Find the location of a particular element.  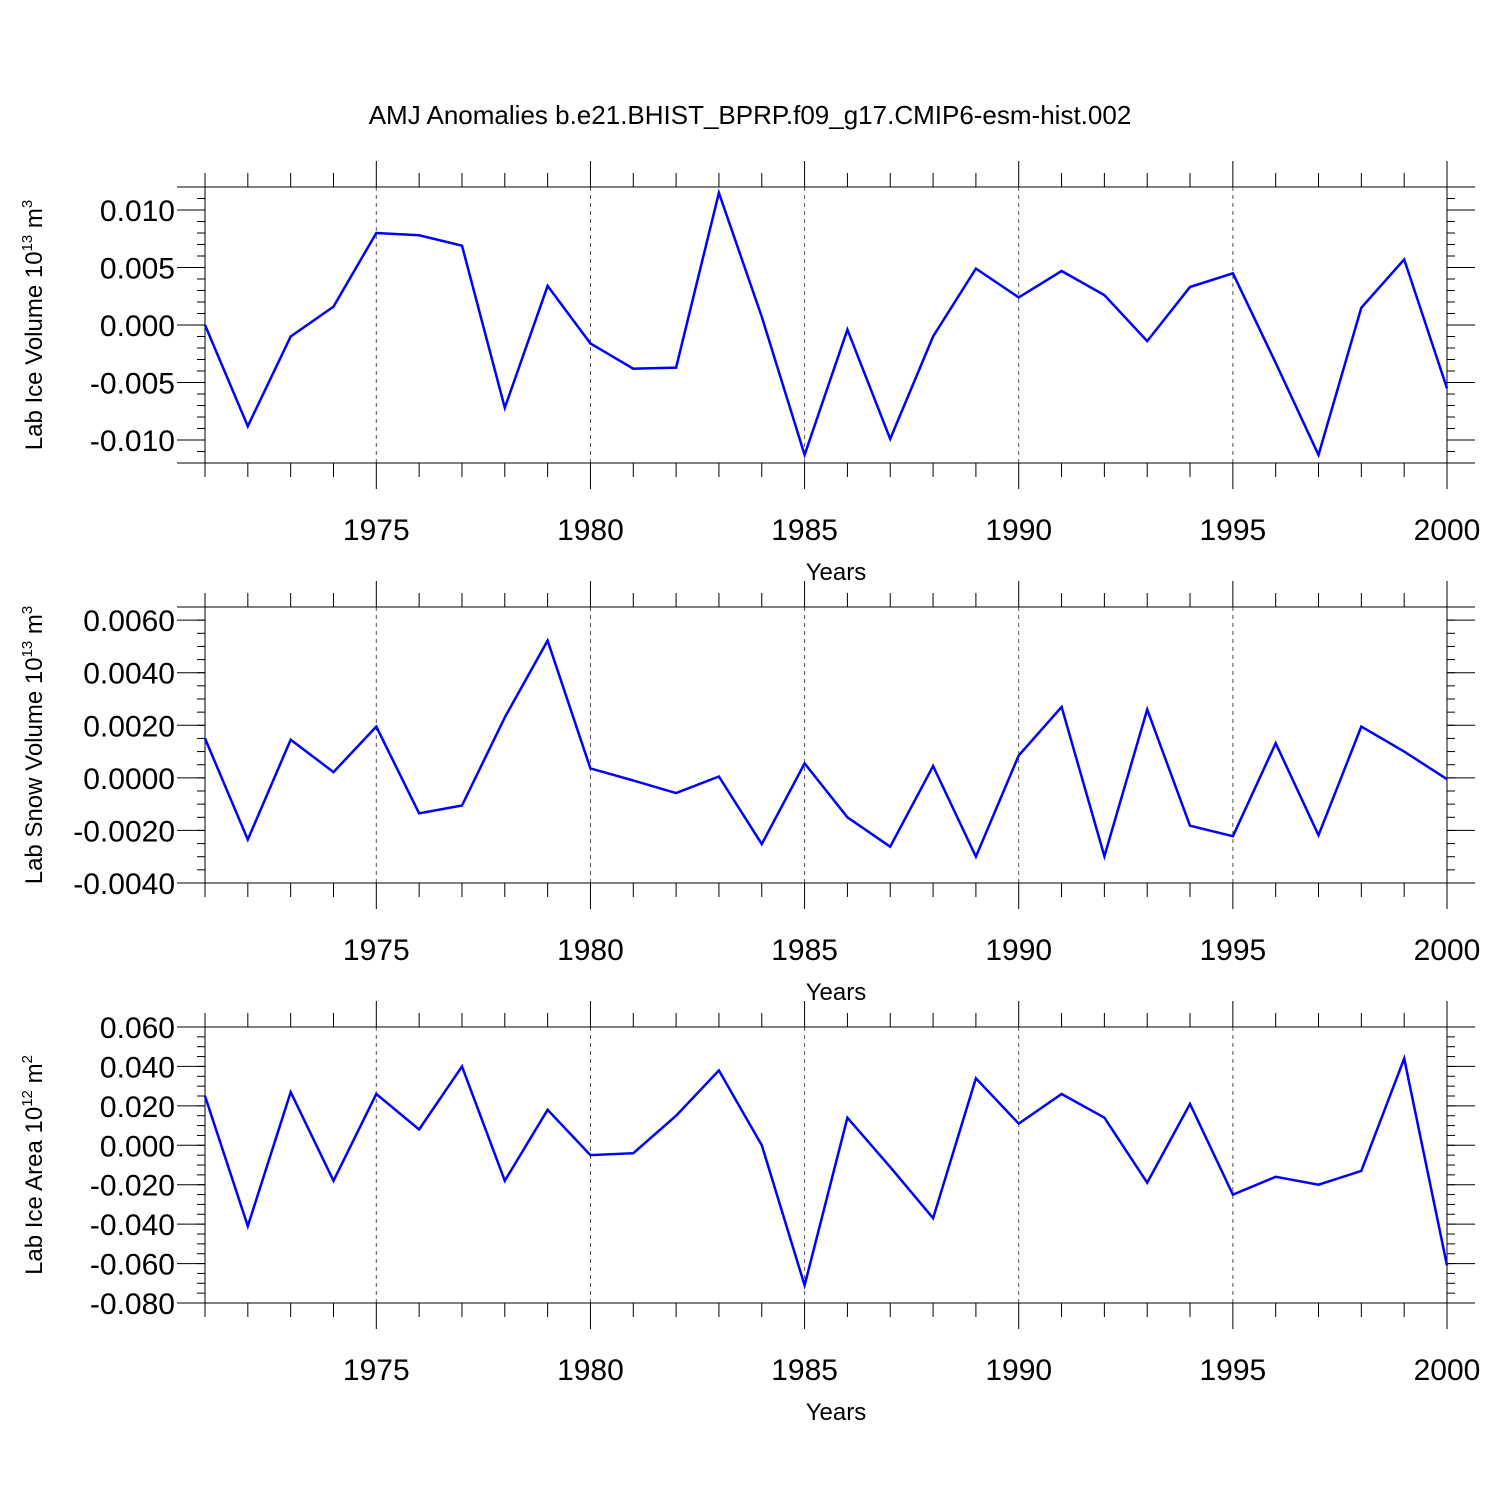

y-tick-label: 0.010 is located at coordinates (137, 211).